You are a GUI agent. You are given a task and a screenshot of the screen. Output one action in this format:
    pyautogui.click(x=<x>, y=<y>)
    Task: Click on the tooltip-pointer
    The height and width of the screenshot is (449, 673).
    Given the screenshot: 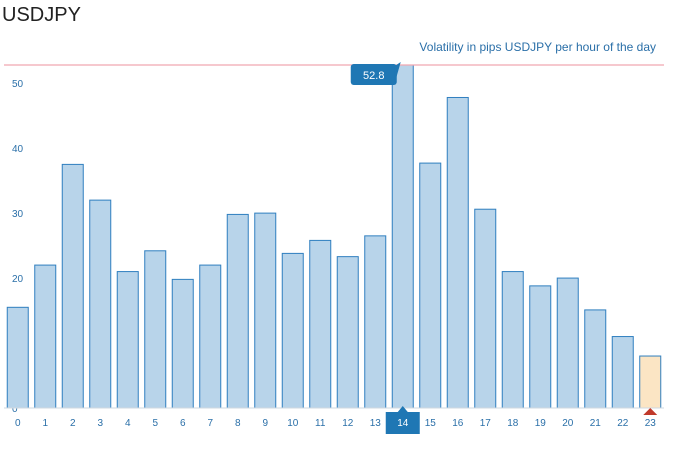 What is the action you would take?
    pyautogui.click(x=397, y=72)
    